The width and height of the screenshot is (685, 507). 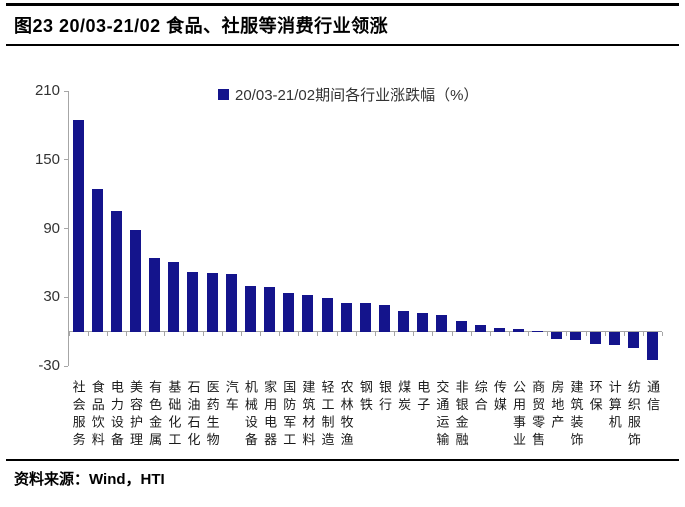 I want to click on x-axis-category-label: 机械设备, so click(x=250, y=415).